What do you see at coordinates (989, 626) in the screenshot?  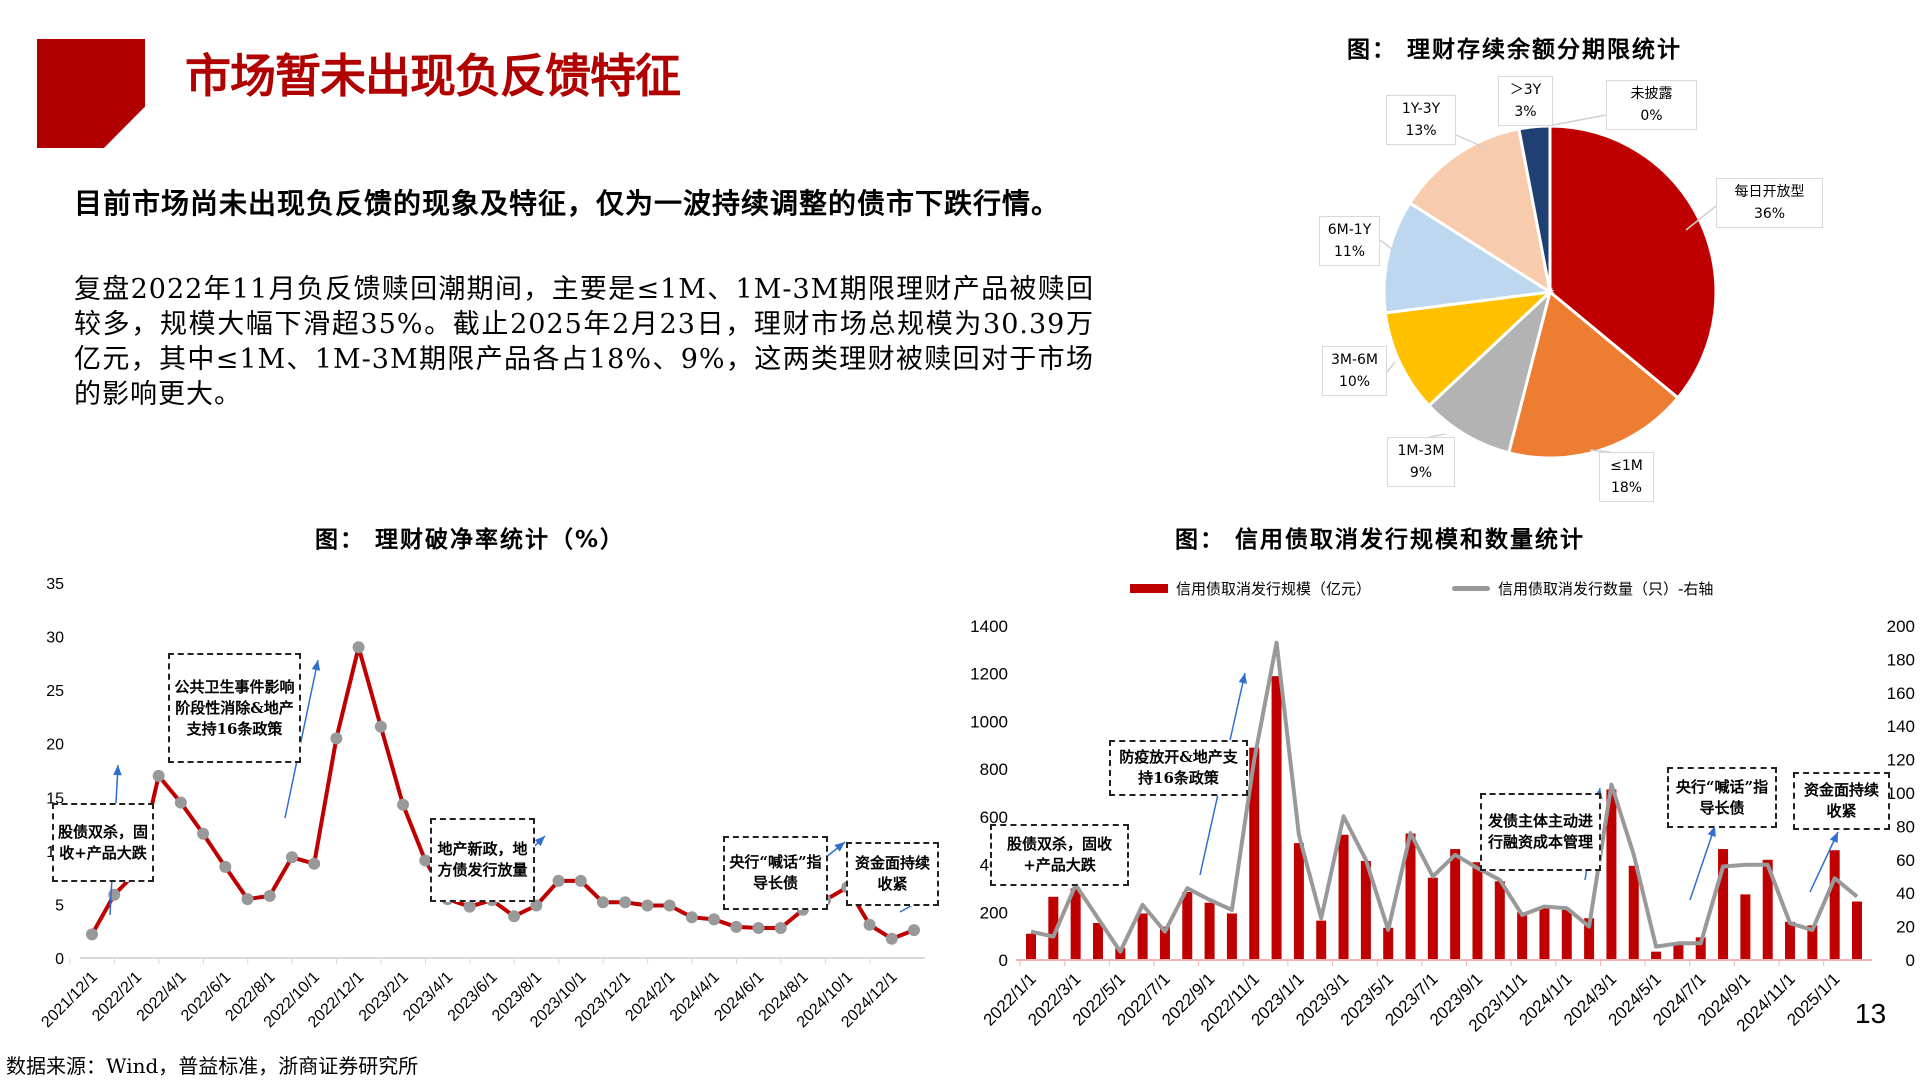 I see `y-tick-label: 1400` at bounding box center [989, 626].